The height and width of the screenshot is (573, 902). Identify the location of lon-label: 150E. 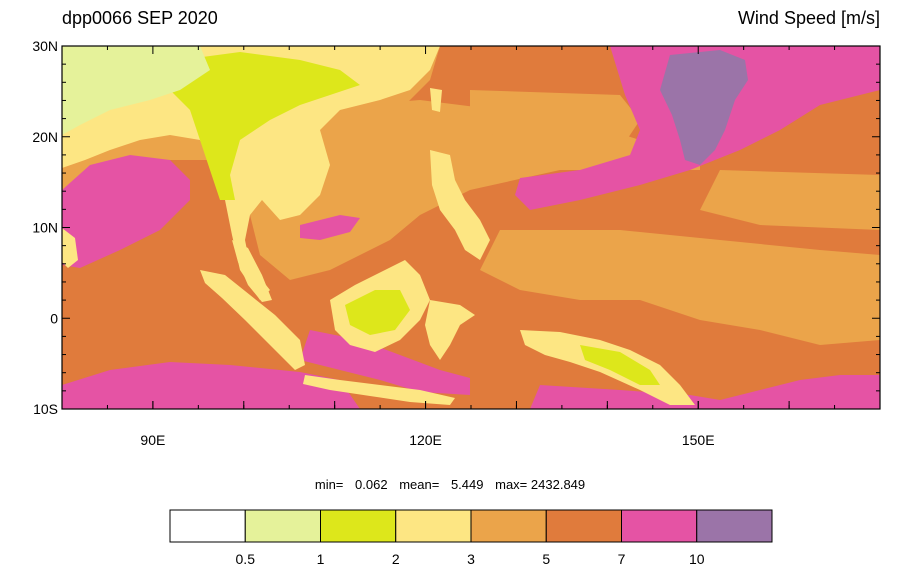
(698, 440).